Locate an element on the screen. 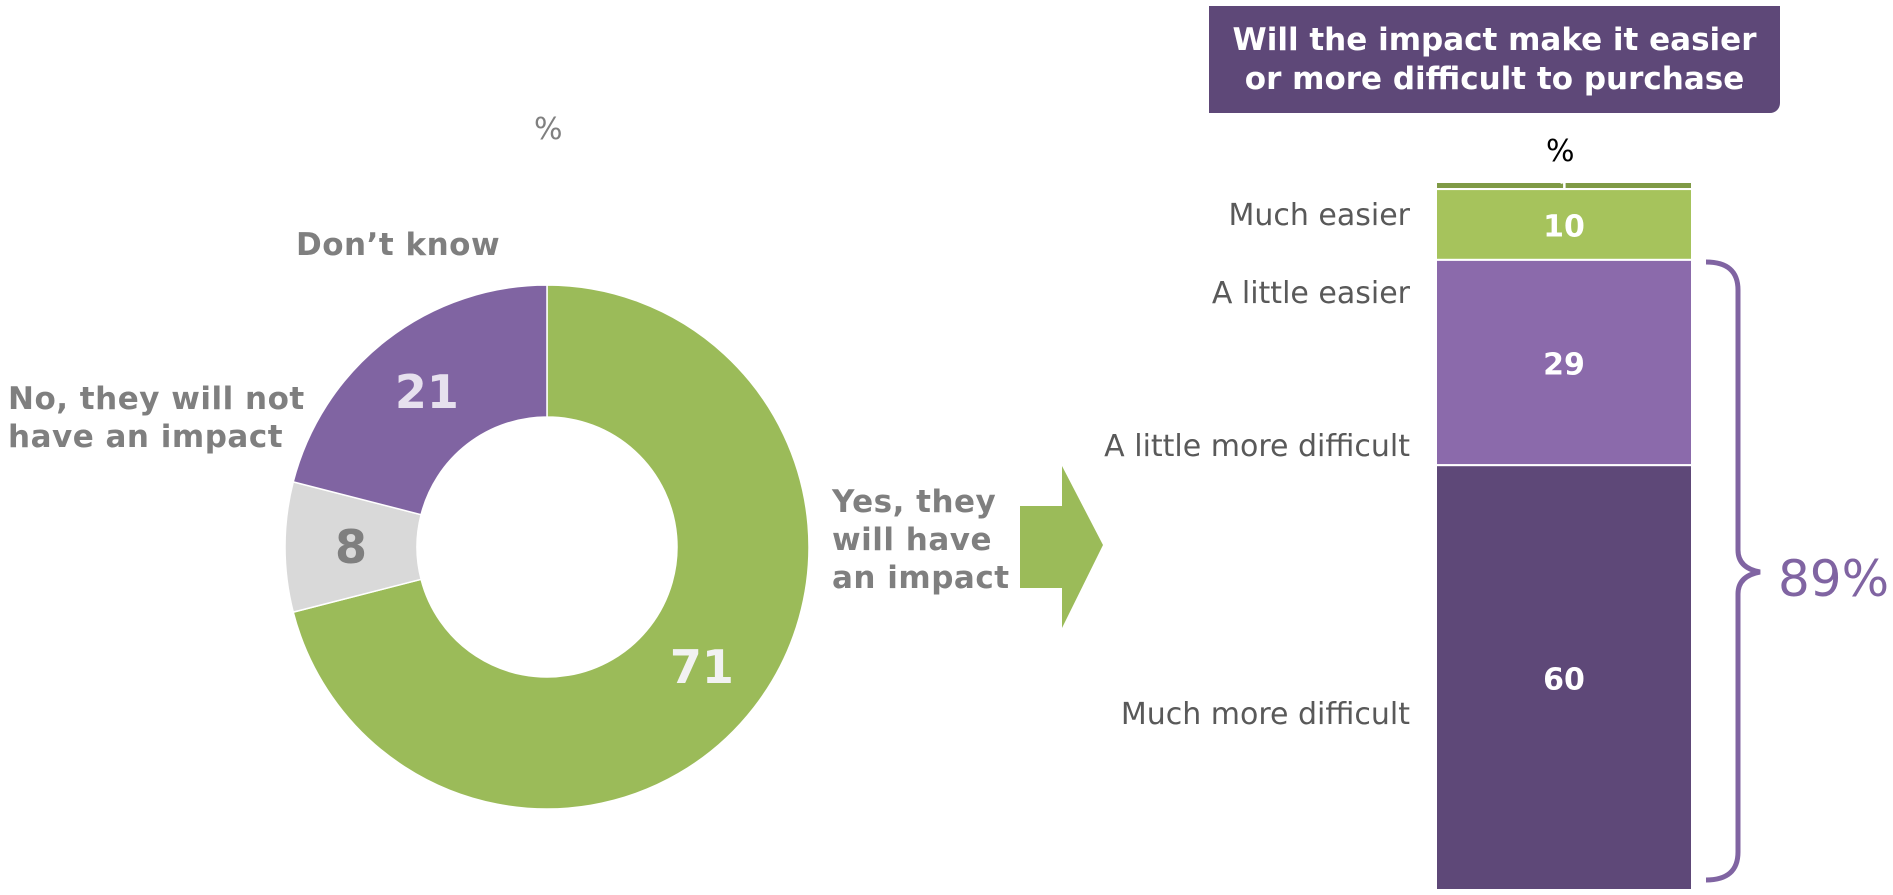 The height and width of the screenshot is (895, 1893). donut-slice-no is located at coordinates (420, 400).